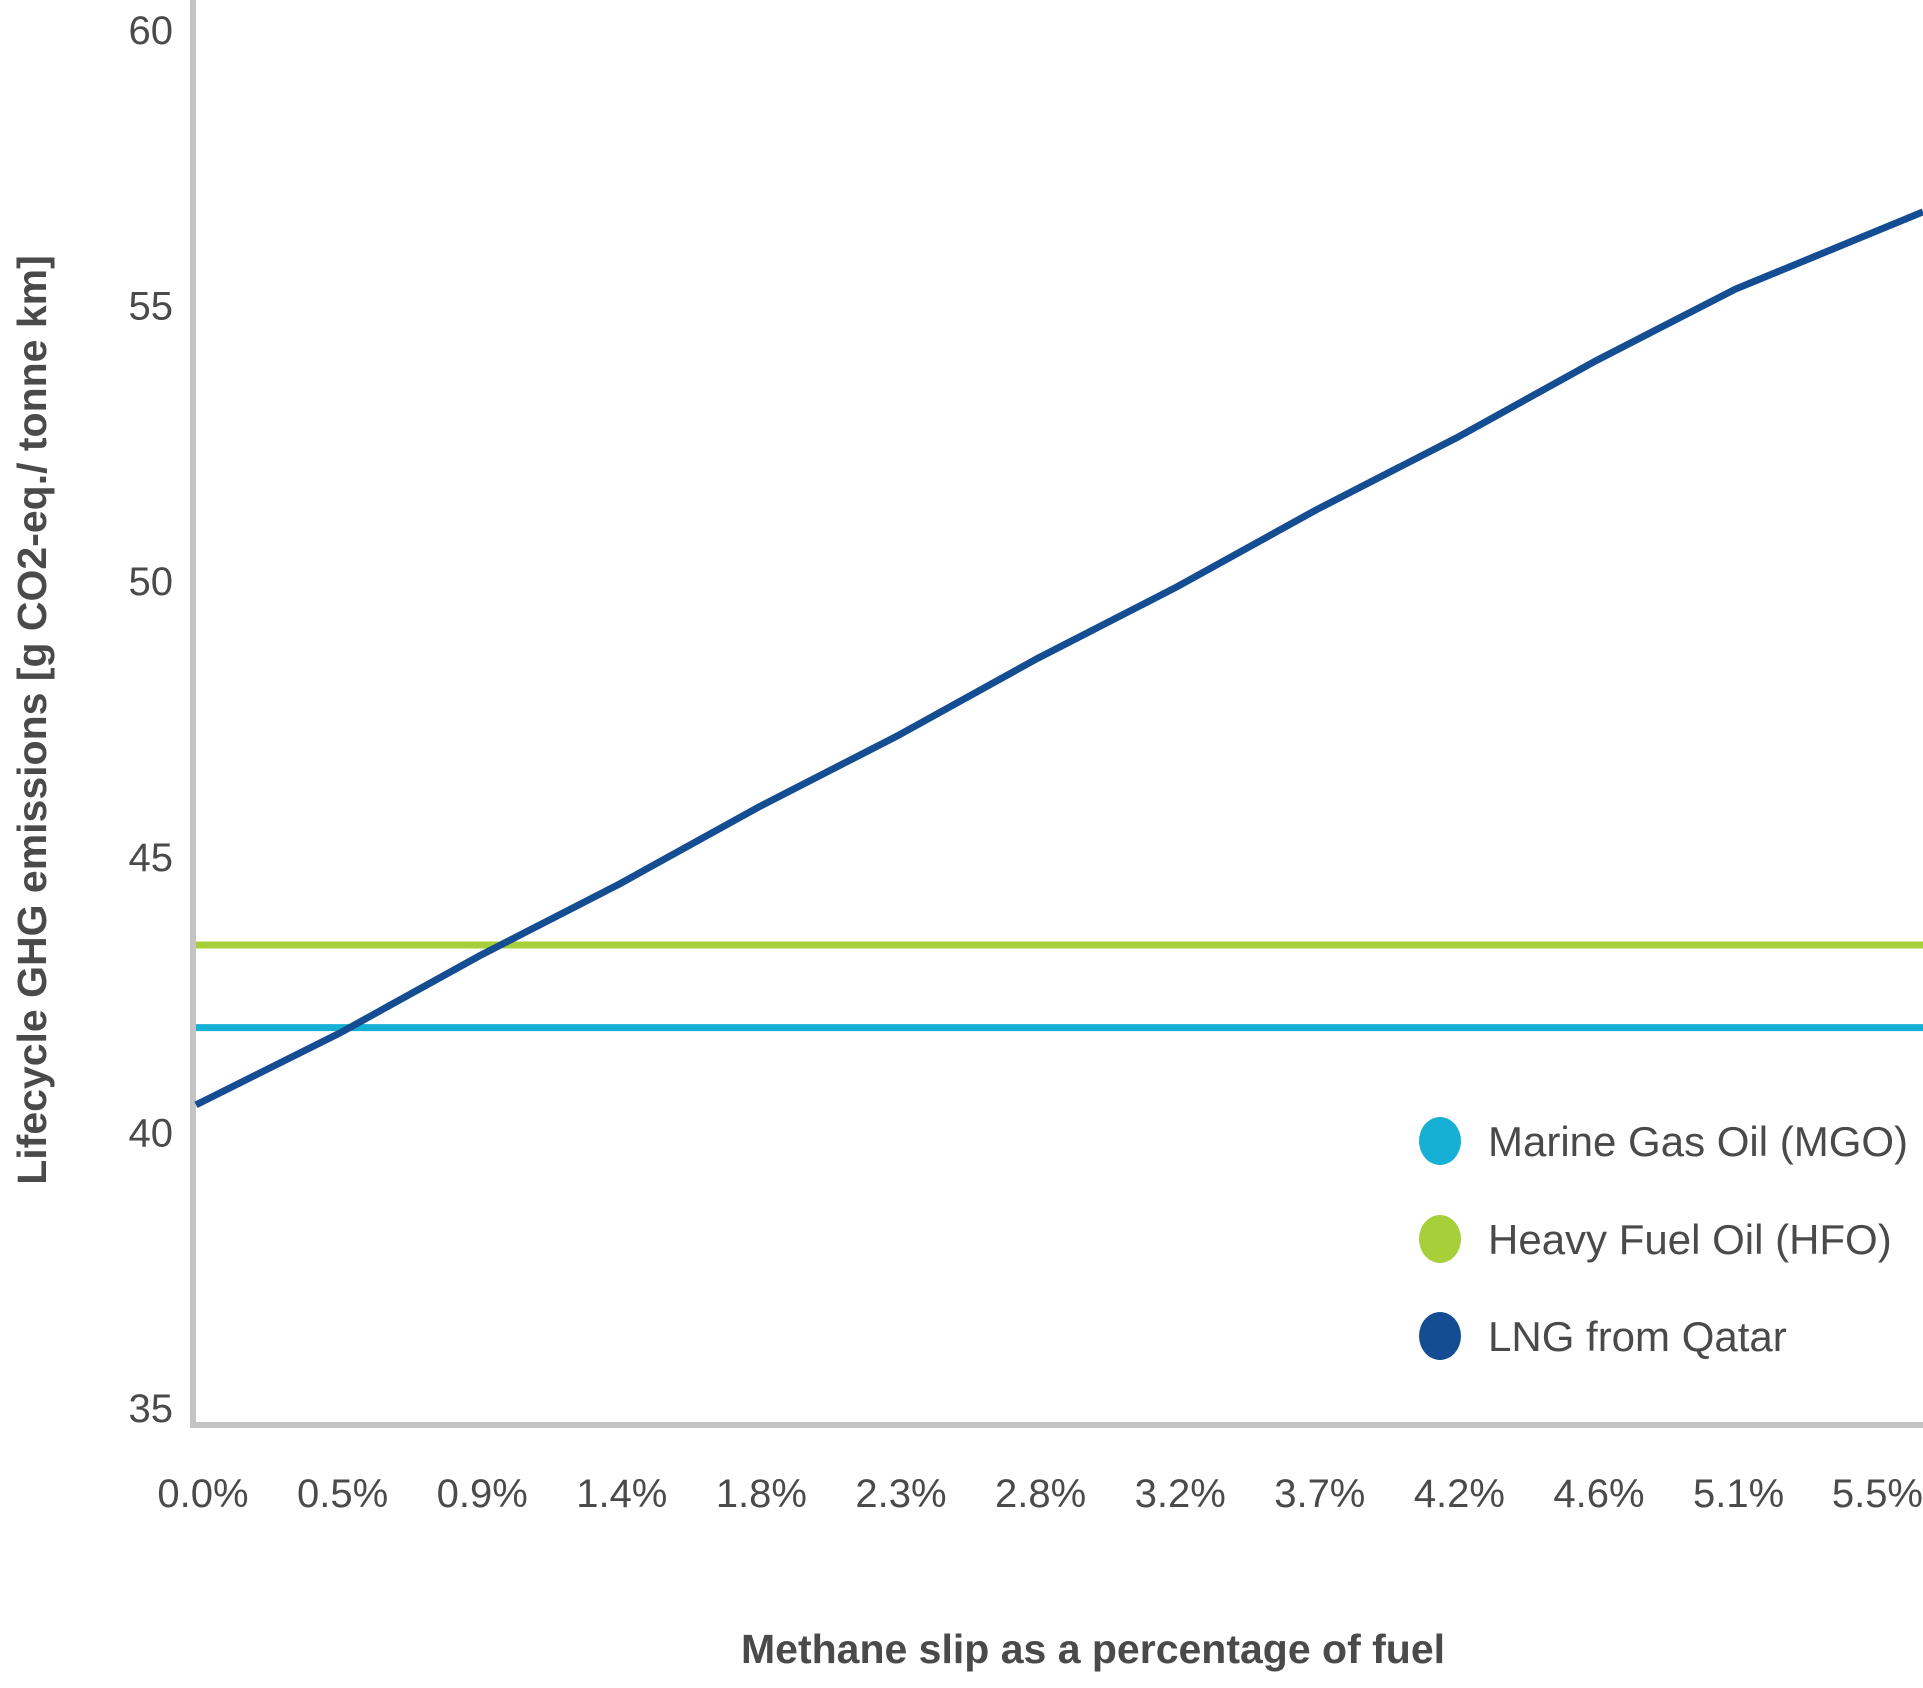 The width and height of the screenshot is (1923, 1688). I want to click on x-tick-label: 0.0%, so click(202, 1494).